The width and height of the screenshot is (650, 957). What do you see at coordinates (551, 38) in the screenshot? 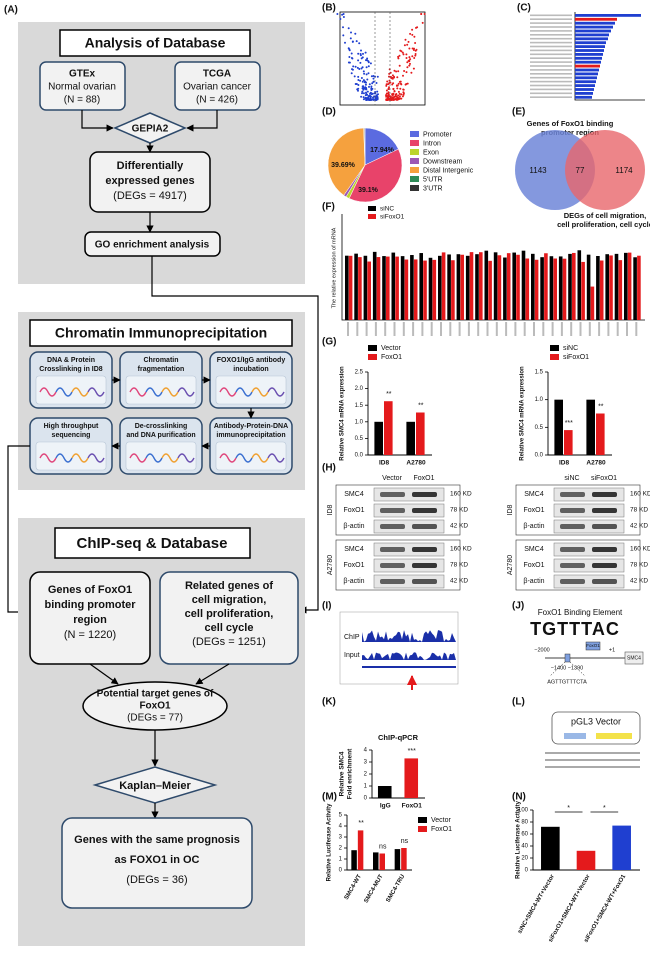
I see `go-label-stub` at bounding box center [551, 38].